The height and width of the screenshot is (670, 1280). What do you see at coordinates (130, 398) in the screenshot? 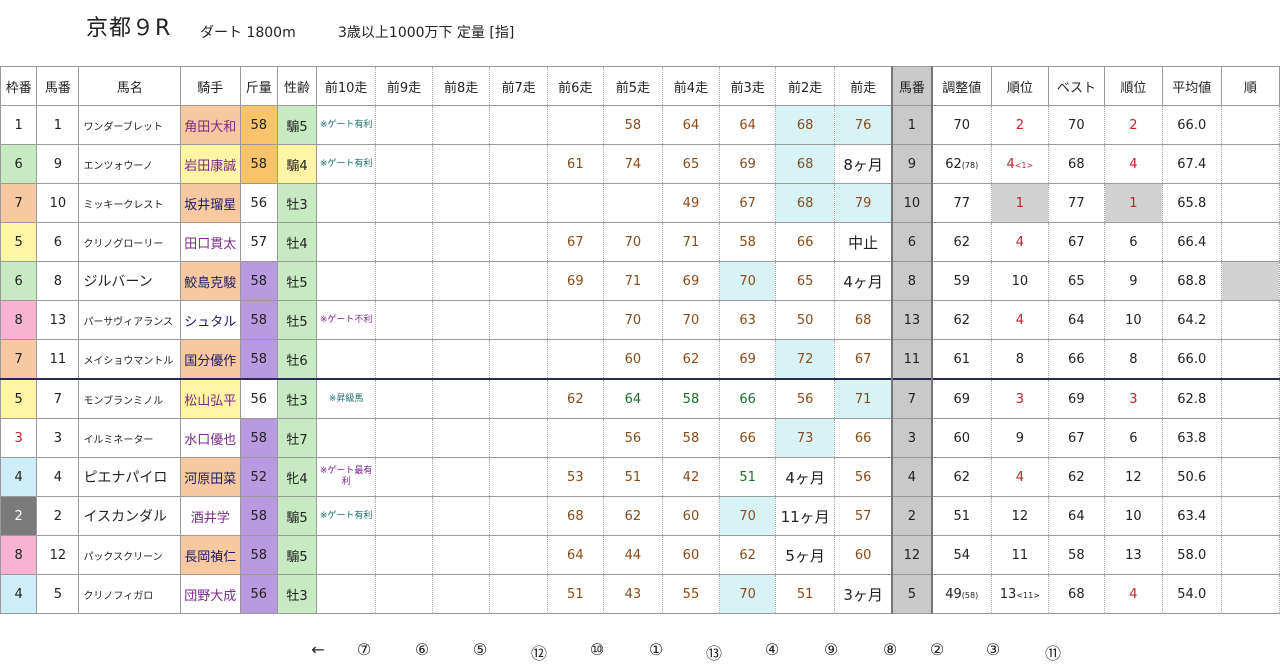
I see `horse-name: モンブランミノル` at bounding box center [130, 398].